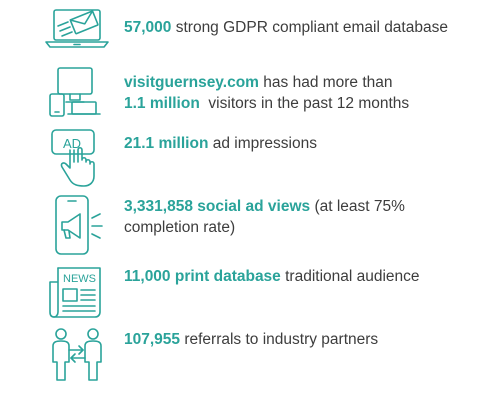 Image resolution: width=500 pixels, height=408 pixels. Describe the element at coordinates (217, 206) in the screenshot. I see `stat-highlight: 3,331,858 social ad views` at that location.